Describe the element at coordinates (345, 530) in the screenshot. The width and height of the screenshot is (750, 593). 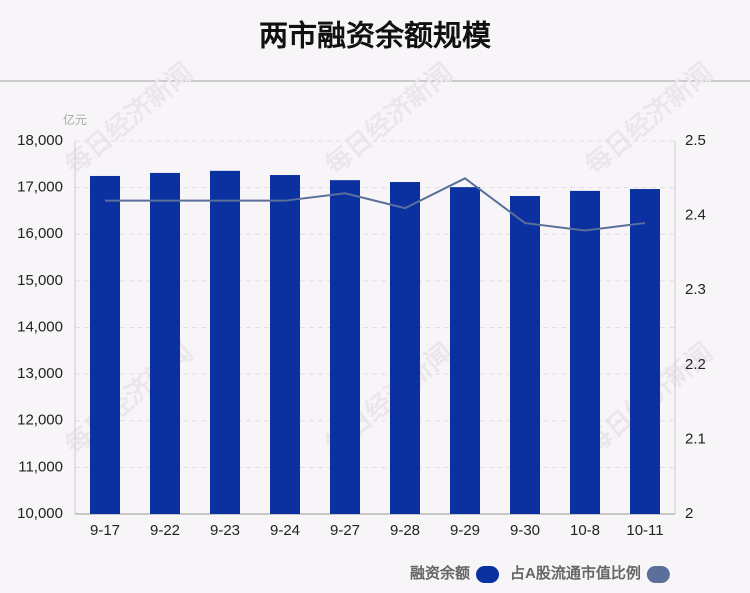
I see `x-tick-label: 9-27` at that location.